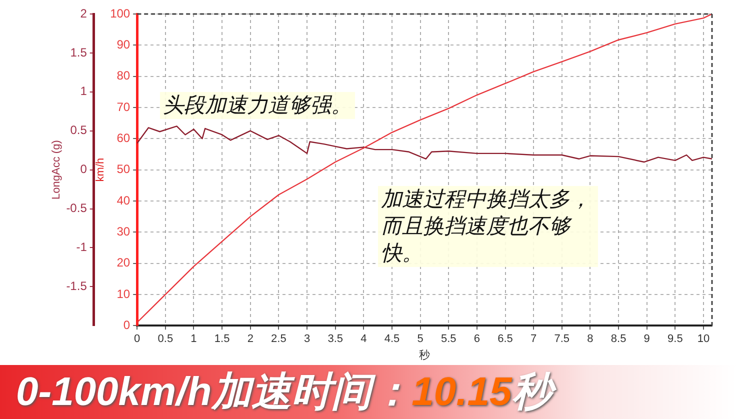  I want to click on x-tick-label: 7, so click(533, 339).